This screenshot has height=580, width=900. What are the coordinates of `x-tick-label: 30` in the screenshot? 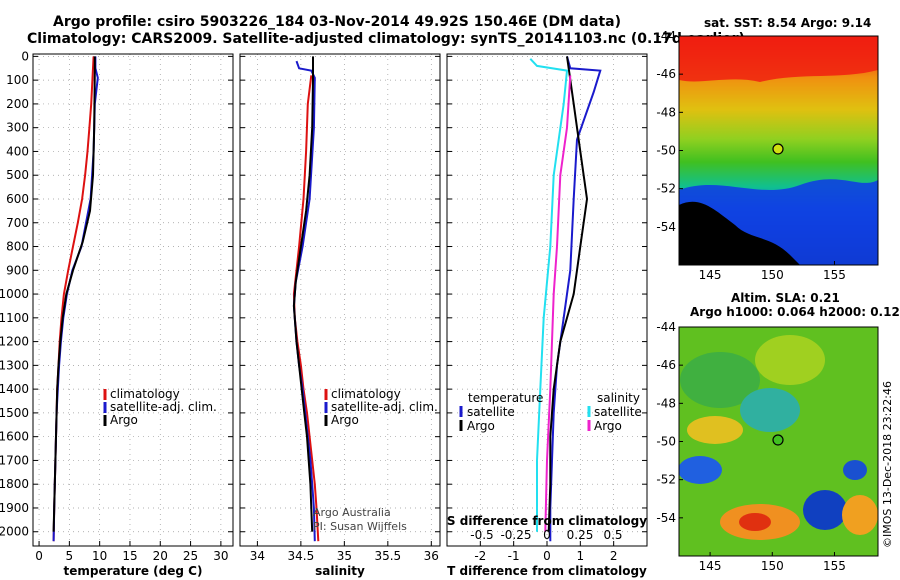 It's located at (220, 556).